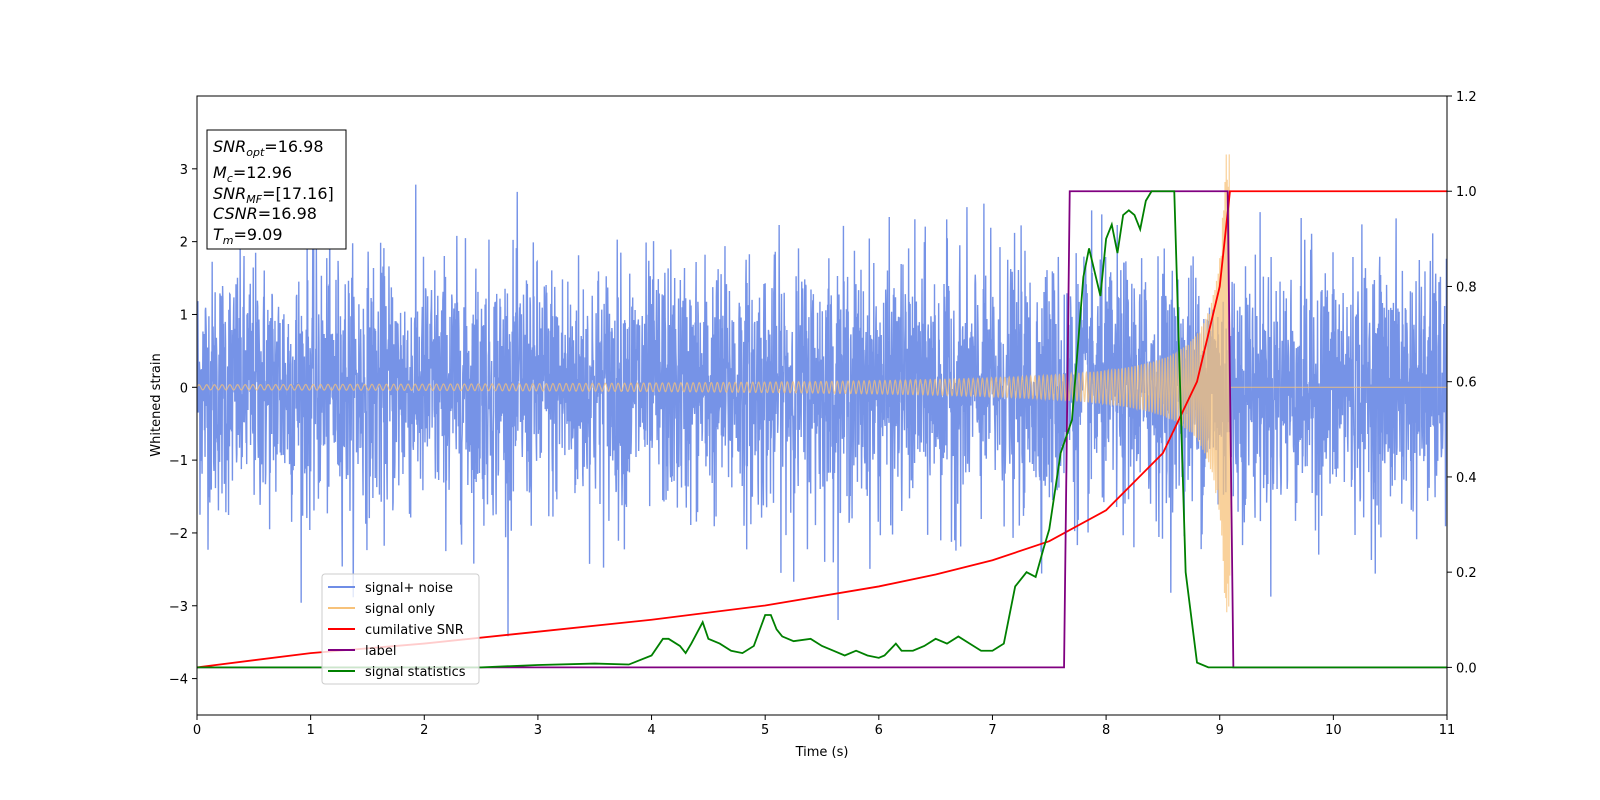 This screenshot has width=1600, height=800. Describe the element at coordinates (1447, 730) in the screenshot. I see `x-tick-label: 11` at that location.